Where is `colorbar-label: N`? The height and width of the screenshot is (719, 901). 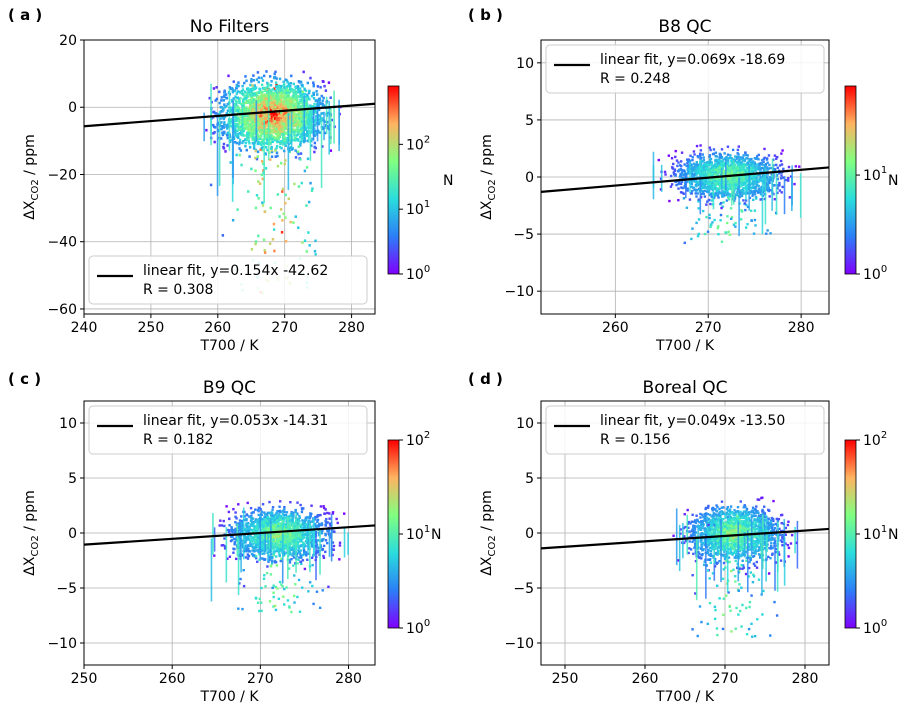
colorbar-label: N is located at coordinates (448, 181).